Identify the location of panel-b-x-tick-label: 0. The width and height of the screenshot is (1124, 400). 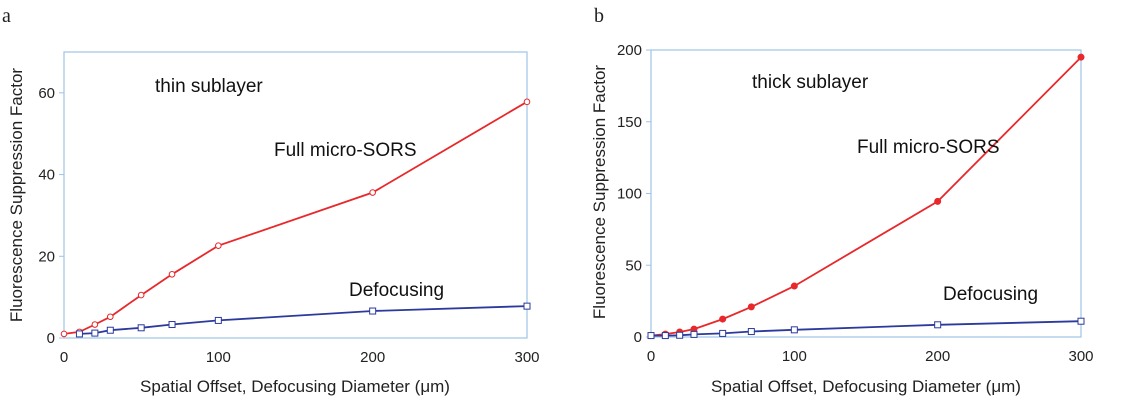
(651, 356).